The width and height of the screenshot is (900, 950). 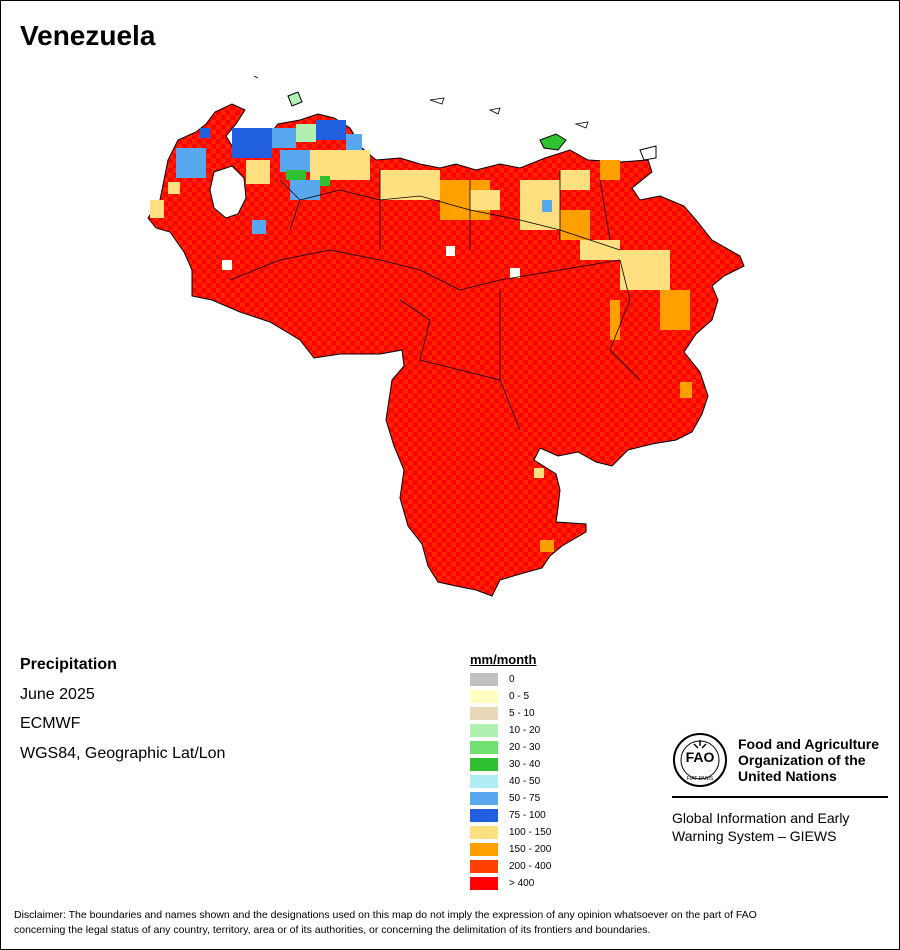 I want to click on variable-label: Precipitation, so click(x=68, y=664).